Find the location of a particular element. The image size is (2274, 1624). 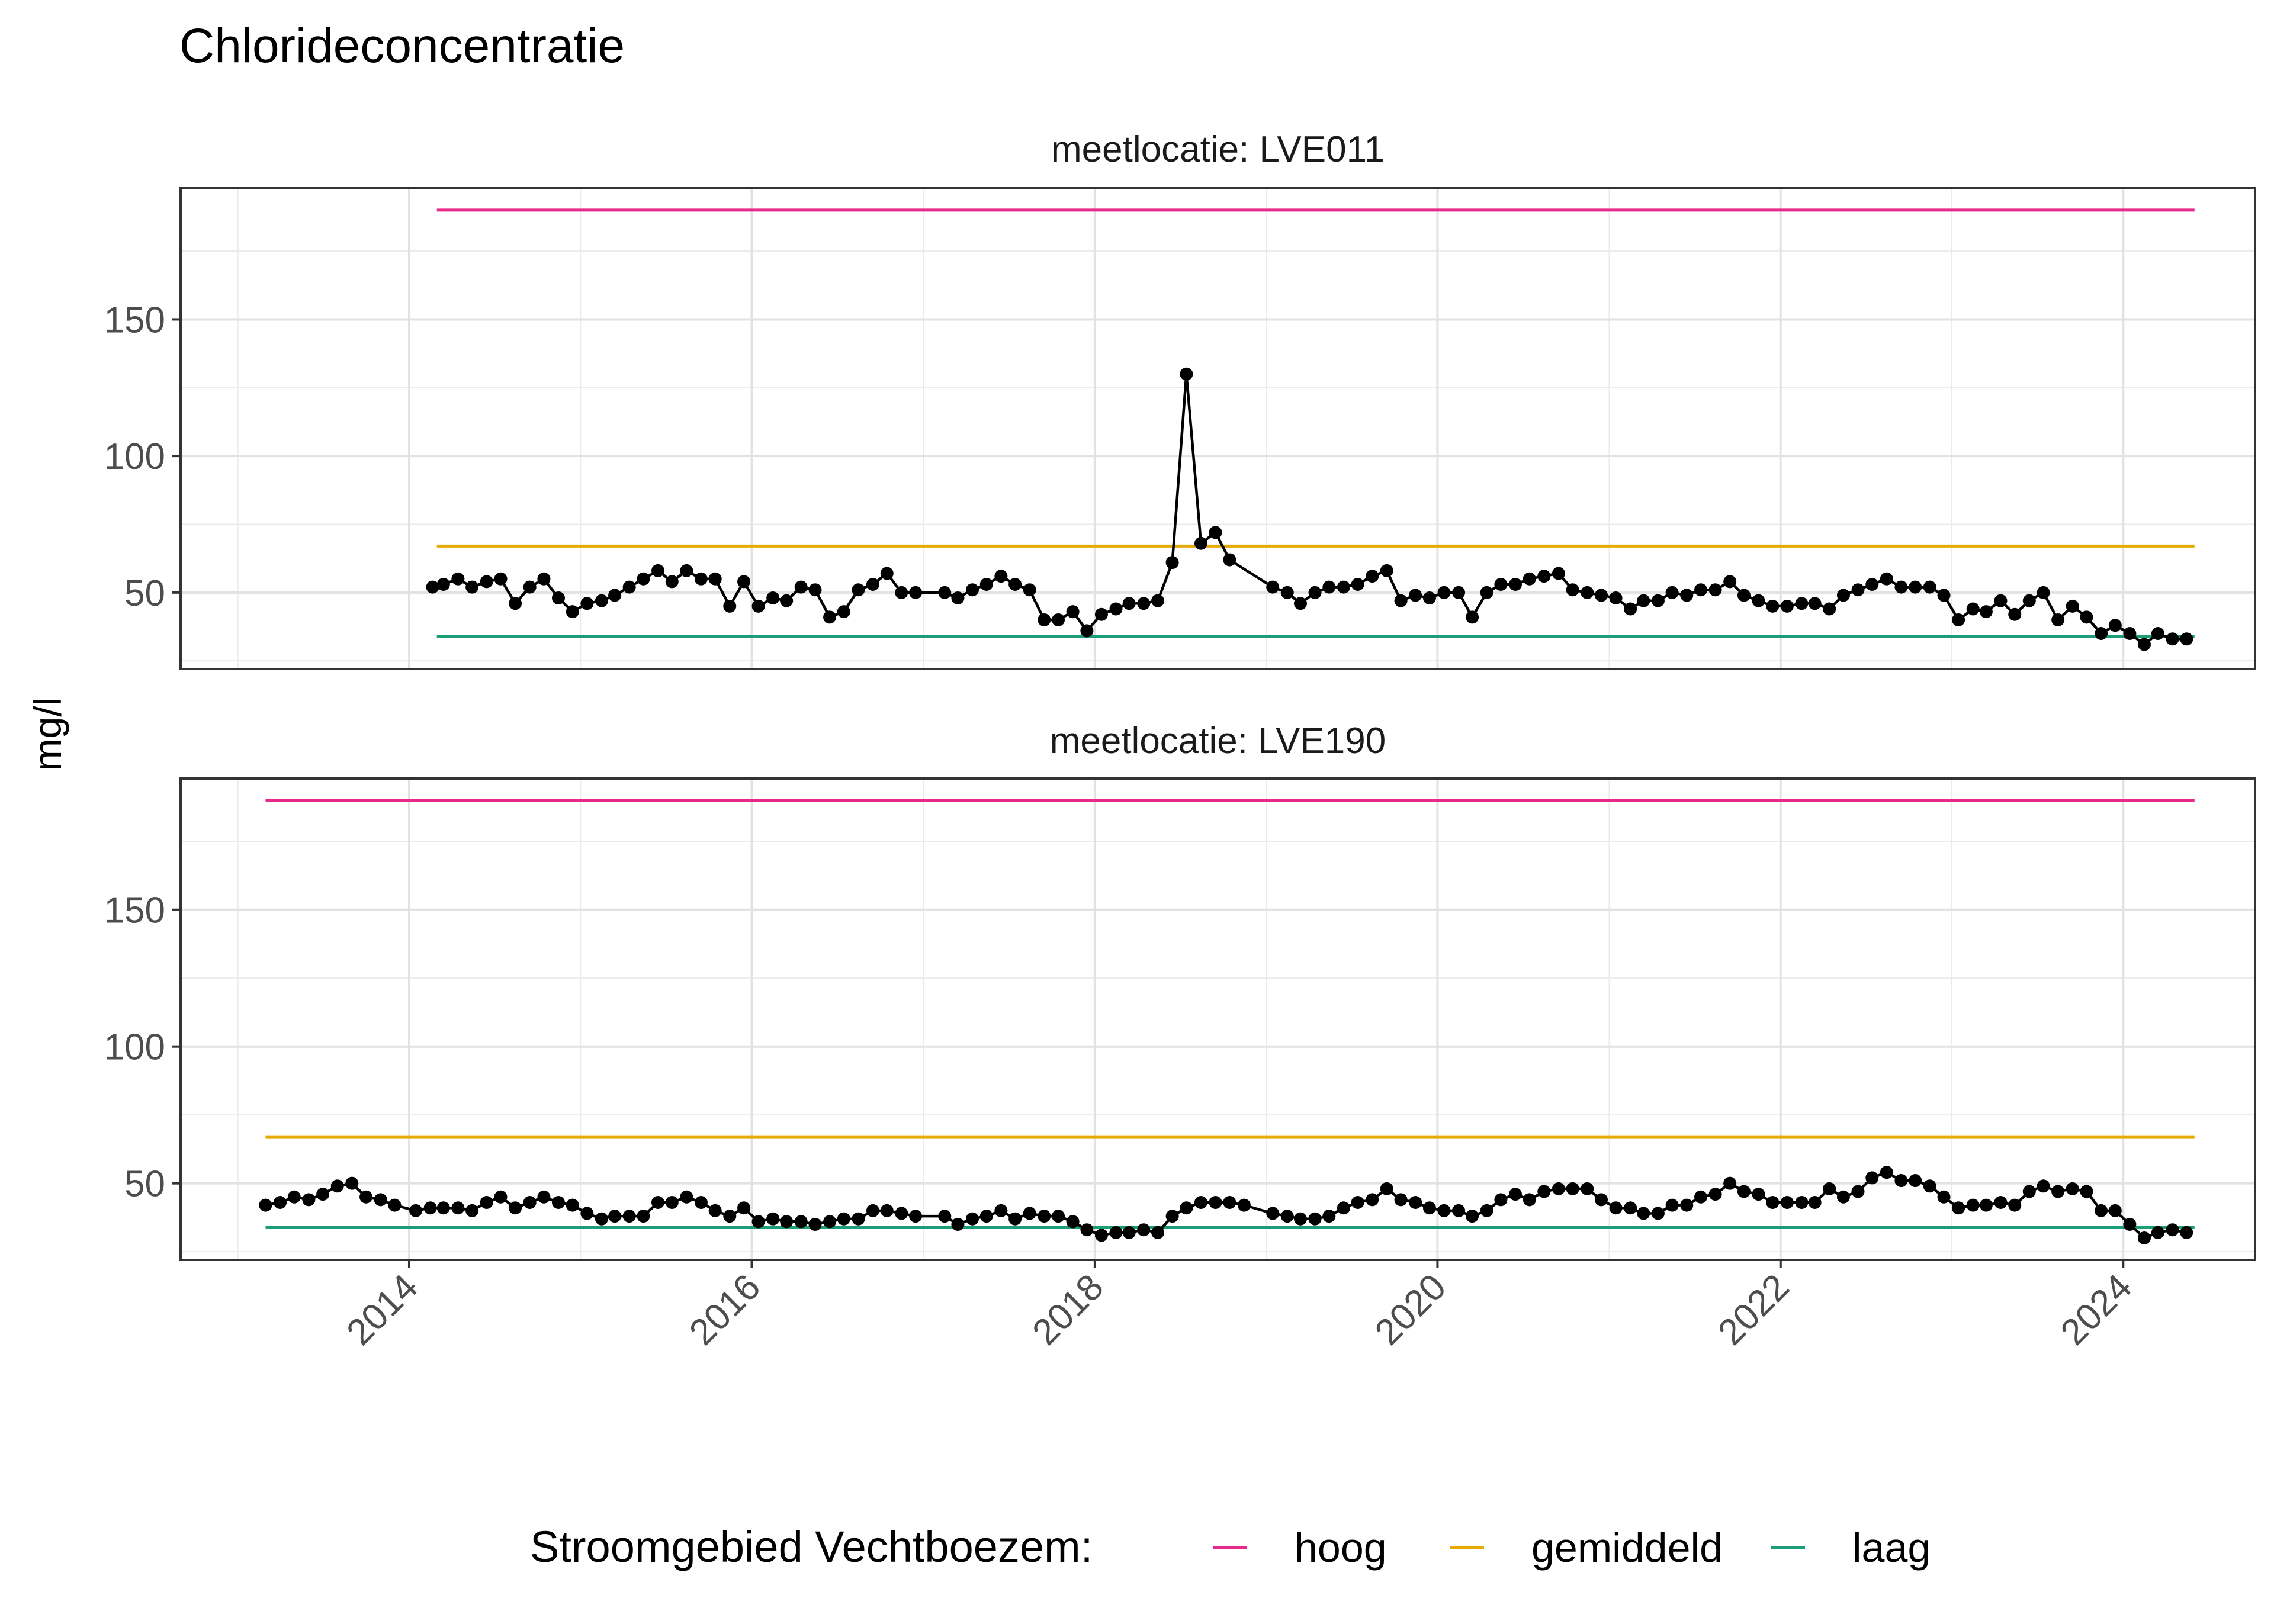

y-tick-label: 100 is located at coordinates (134, 456).